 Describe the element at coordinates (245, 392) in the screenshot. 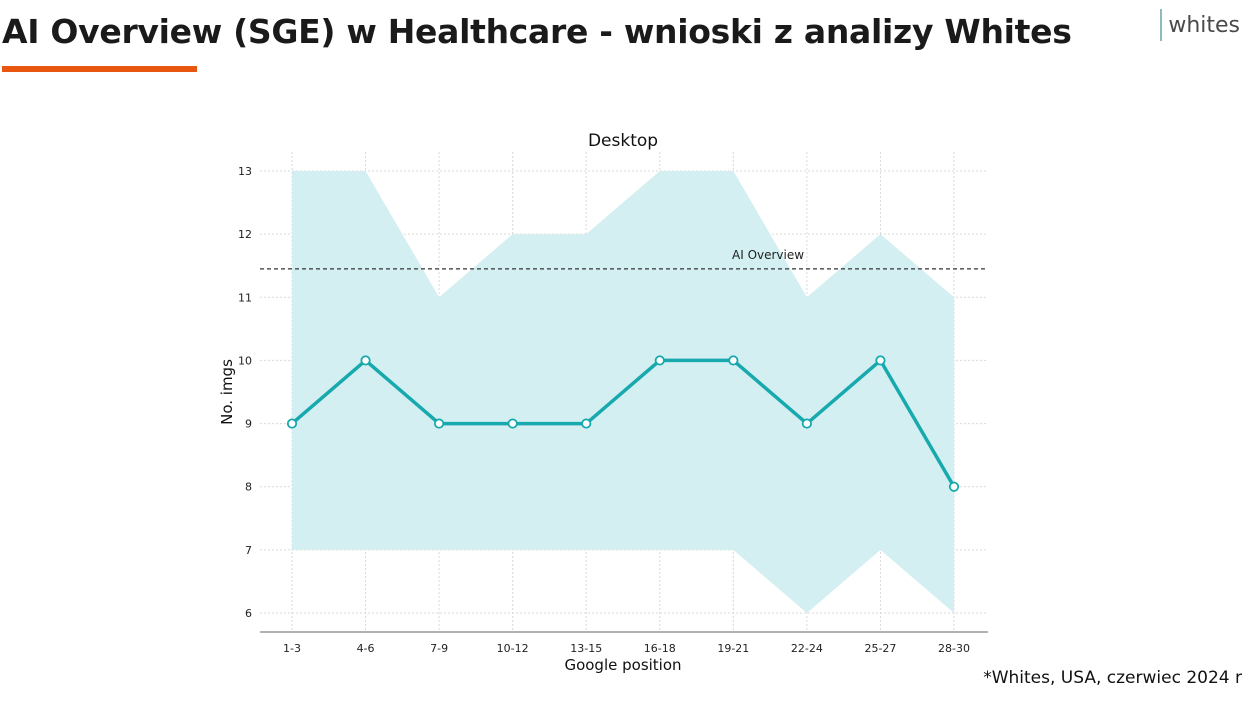

I see `y-tick-labels: 6 7 8 9 10 11 12 13` at that location.